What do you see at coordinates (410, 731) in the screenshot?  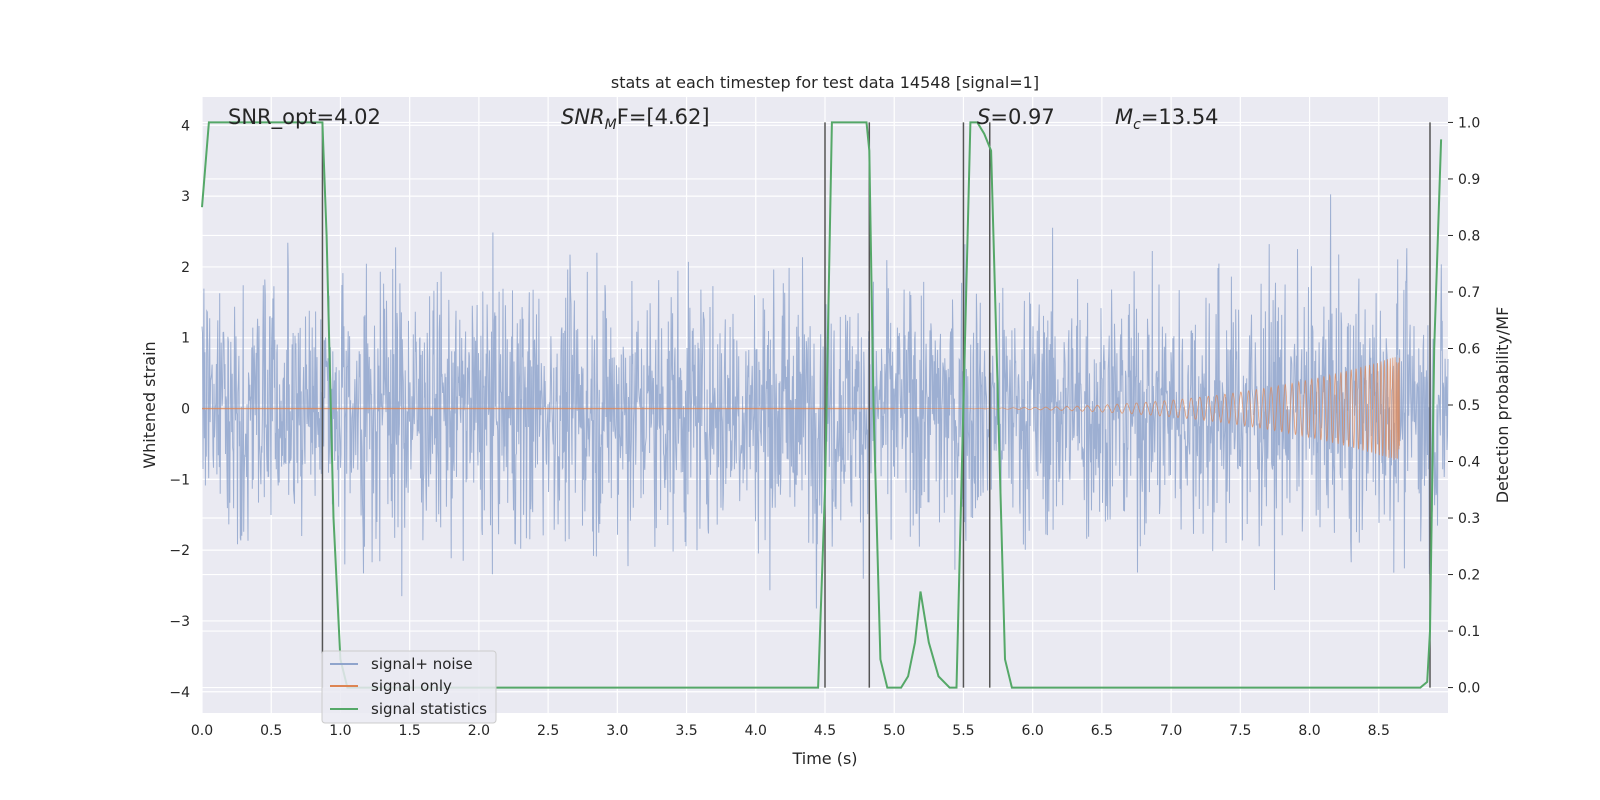 I see `x-tick-label: 1.5` at bounding box center [410, 731].